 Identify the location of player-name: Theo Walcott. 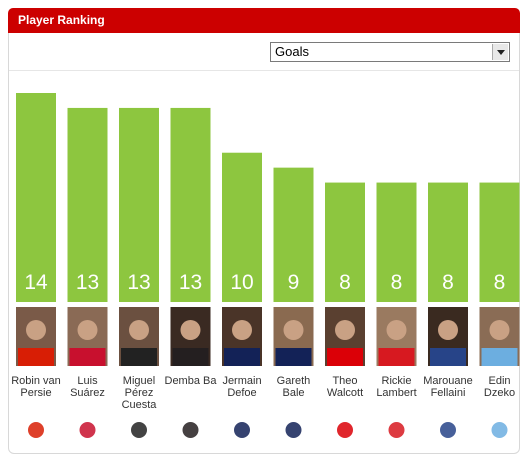
(345, 387).